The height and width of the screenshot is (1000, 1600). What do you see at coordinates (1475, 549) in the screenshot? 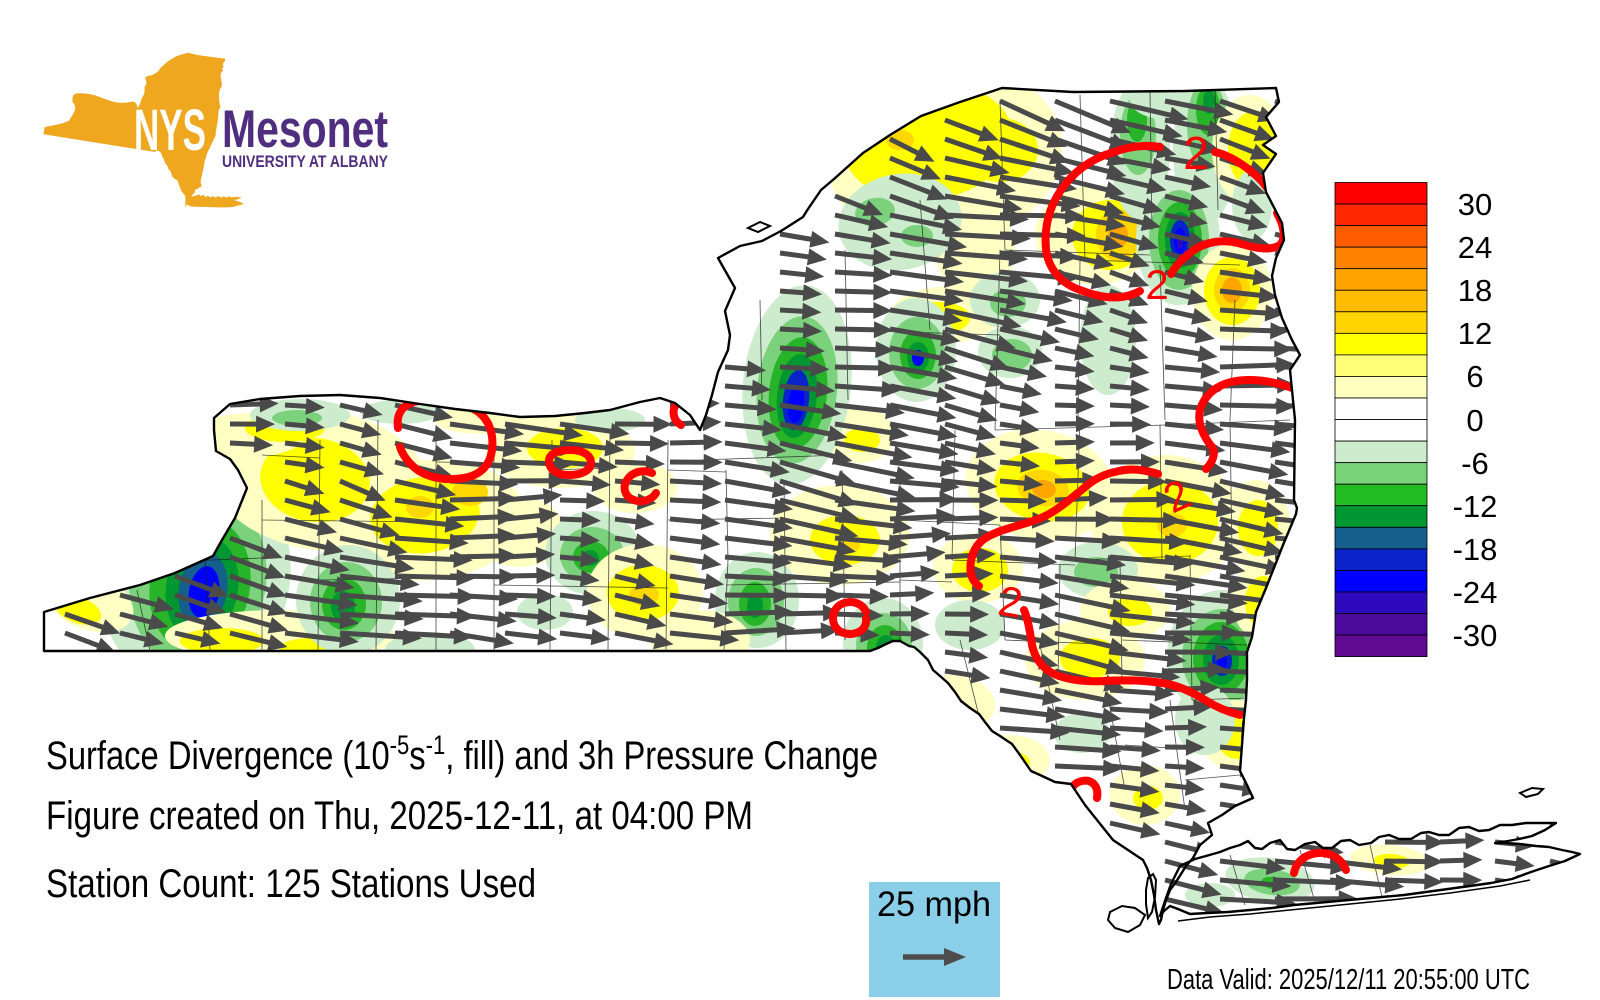
I see `svg-text: -18` at bounding box center [1475, 549].